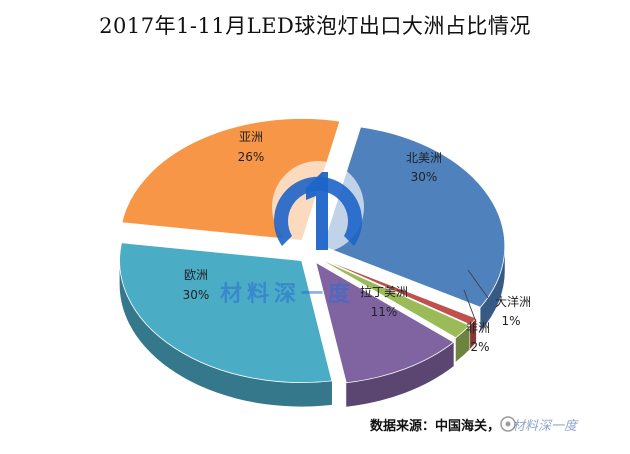  Describe the element at coordinates (479, 347) in the screenshot. I see `slice-value-非洲: 2%` at that location.